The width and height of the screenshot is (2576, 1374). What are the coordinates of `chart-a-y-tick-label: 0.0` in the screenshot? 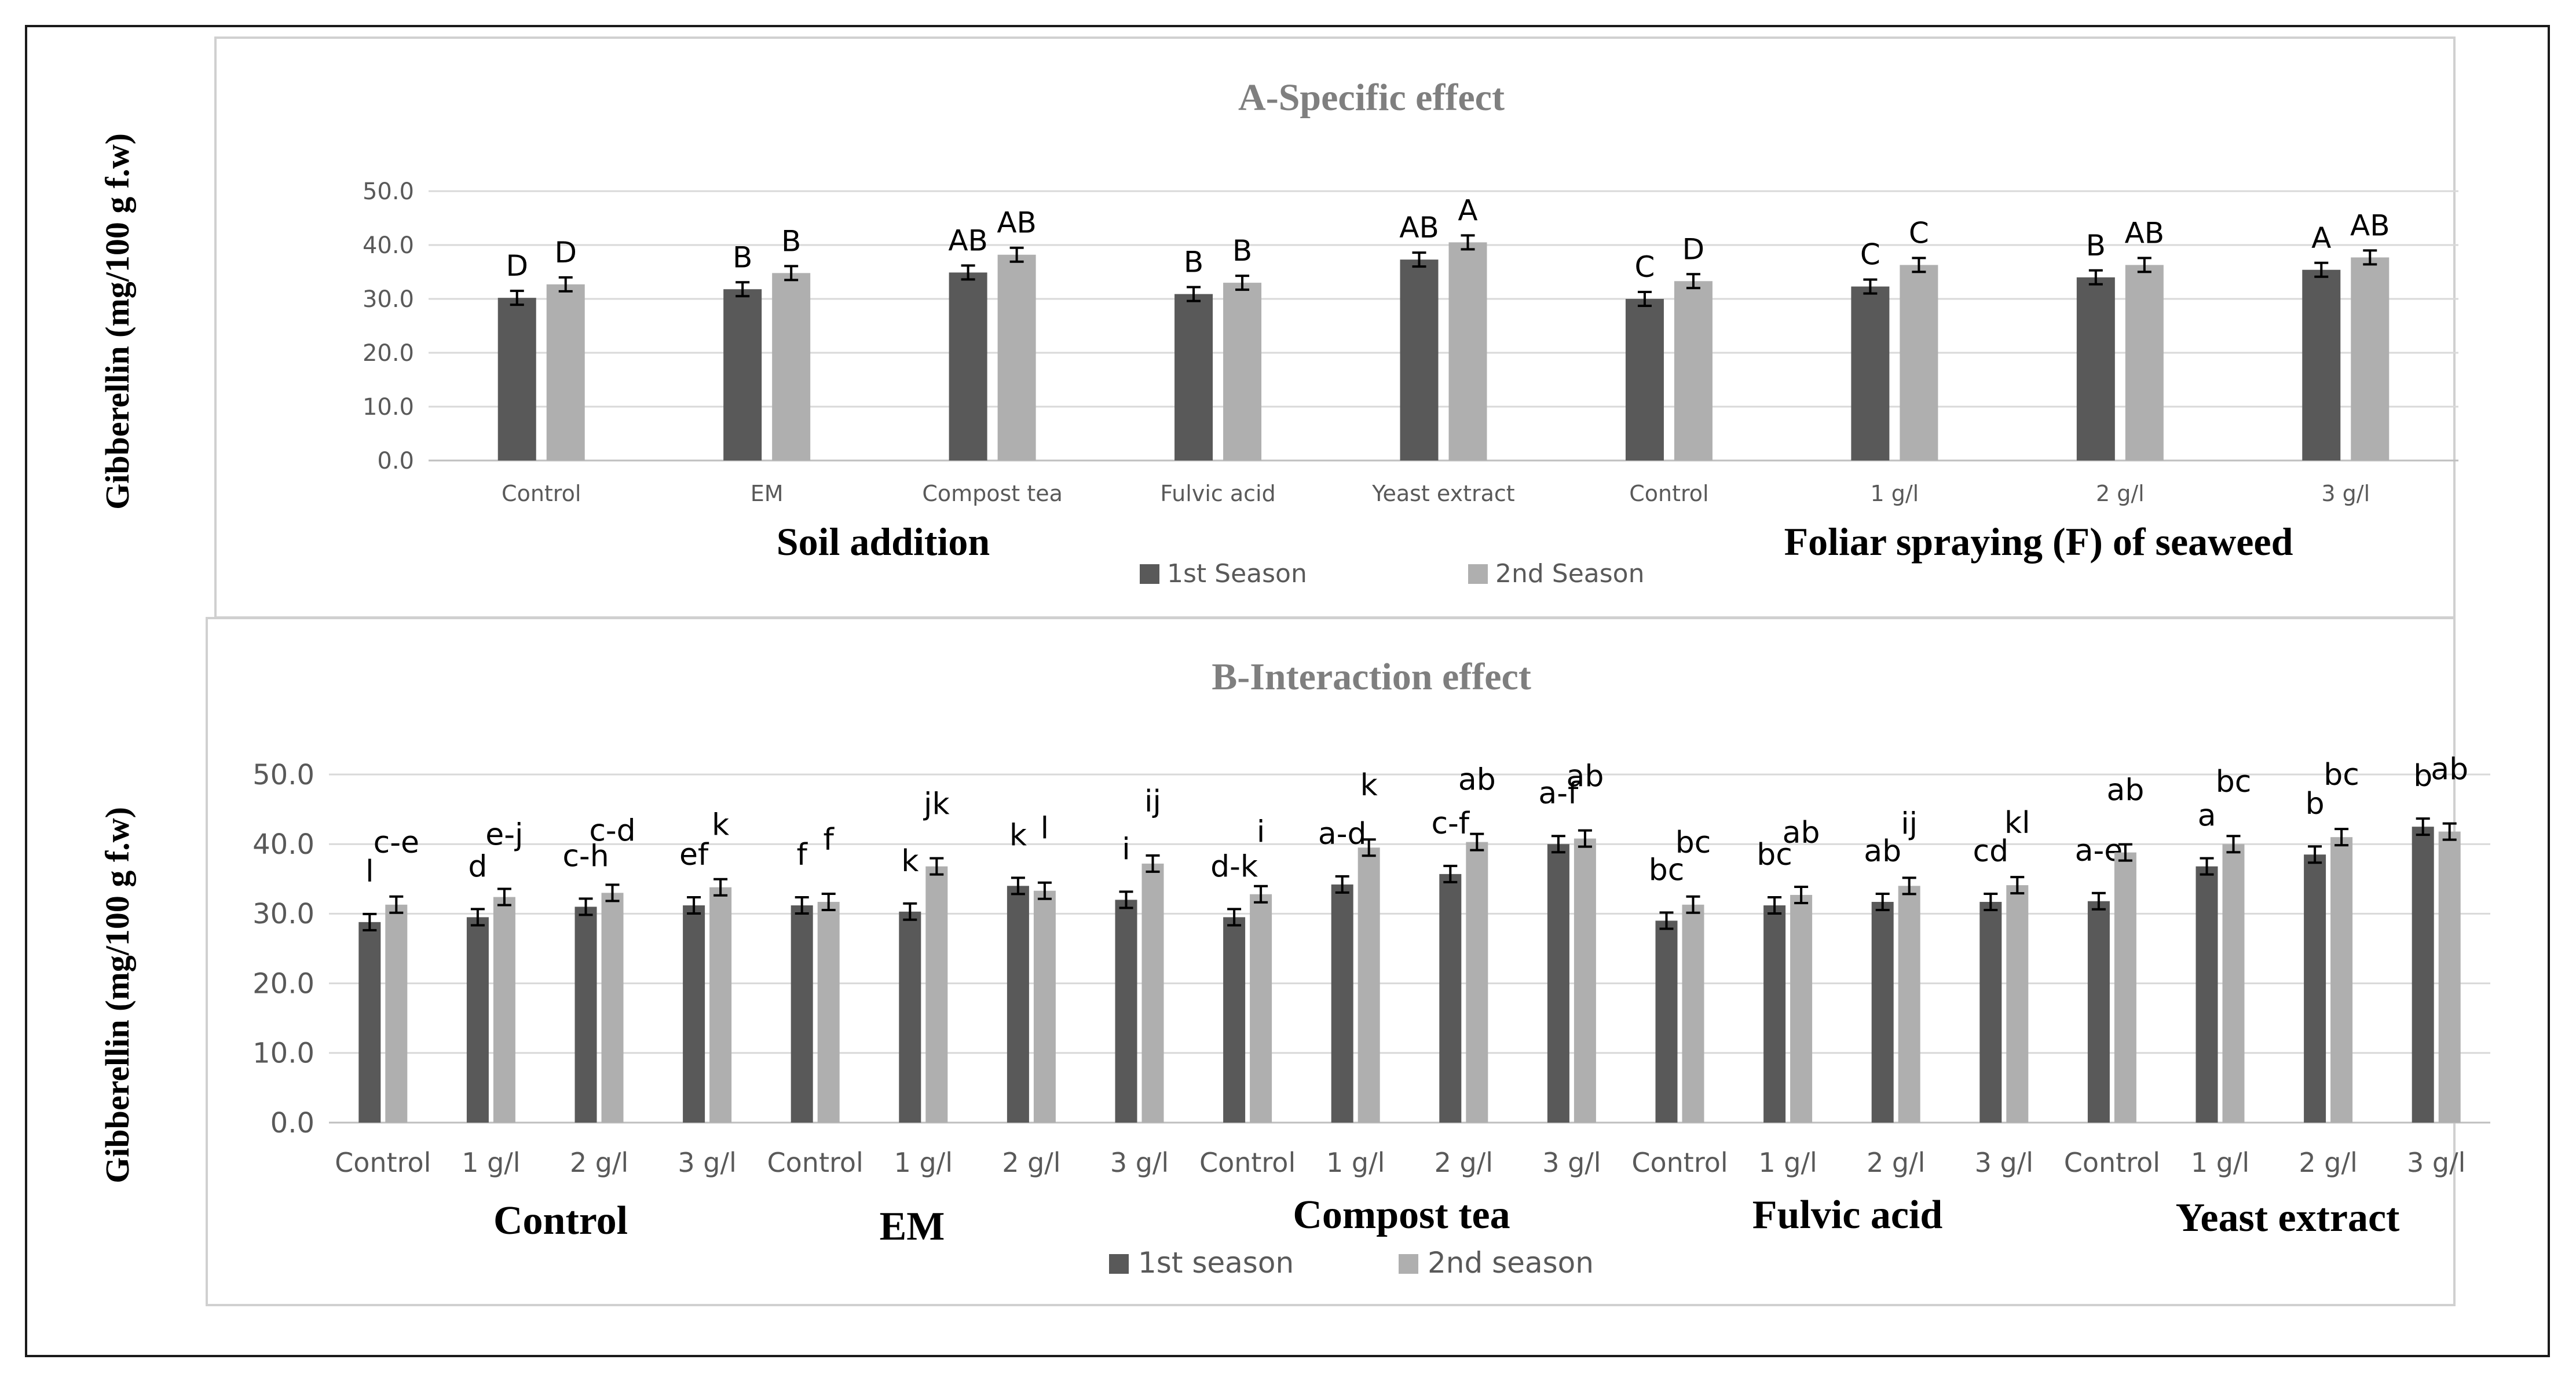 It's located at (395, 461).